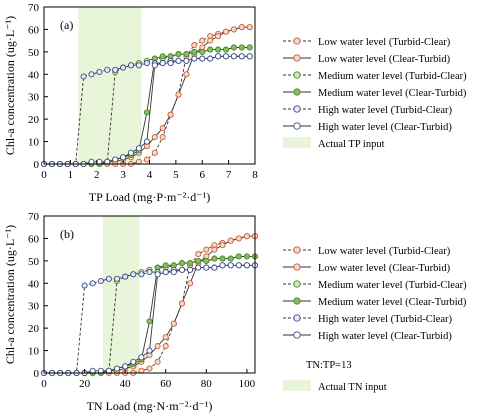 This screenshot has height=416, width=489. Describe the element at coordinates (207, 384) in the screenshot. I see `x-tick-label: 80` at that location.